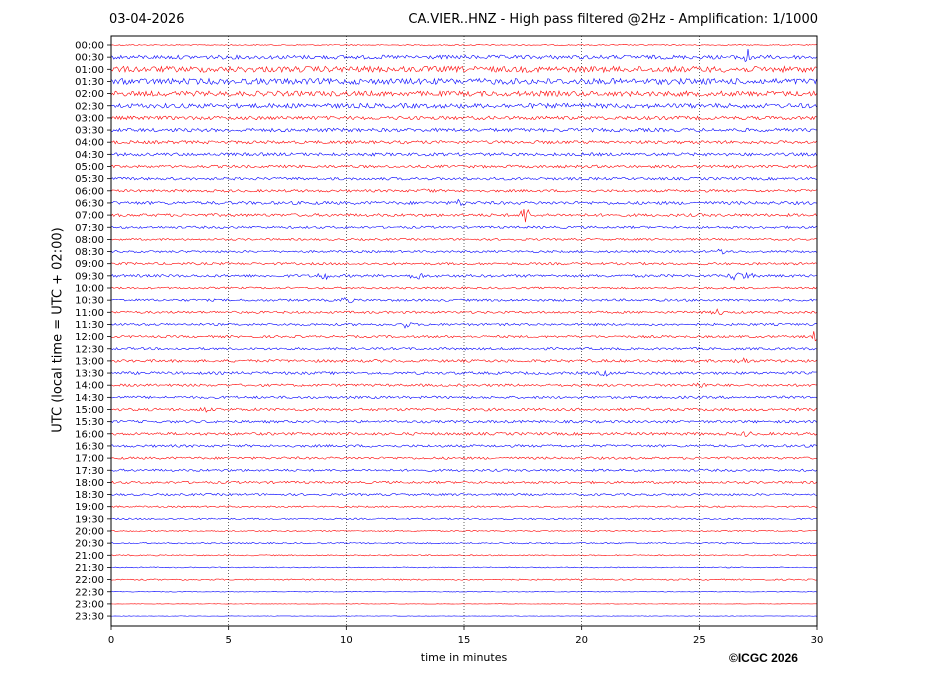 The width and height of the screenshot is (927, 696). I want to click on y-tick-label: 11:30, so click(89, 325).